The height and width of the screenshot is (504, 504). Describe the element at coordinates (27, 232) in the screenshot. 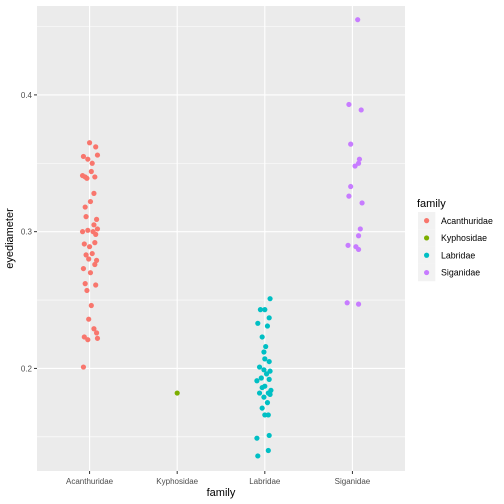

I see `y-tick-label: 0.3` at that location.